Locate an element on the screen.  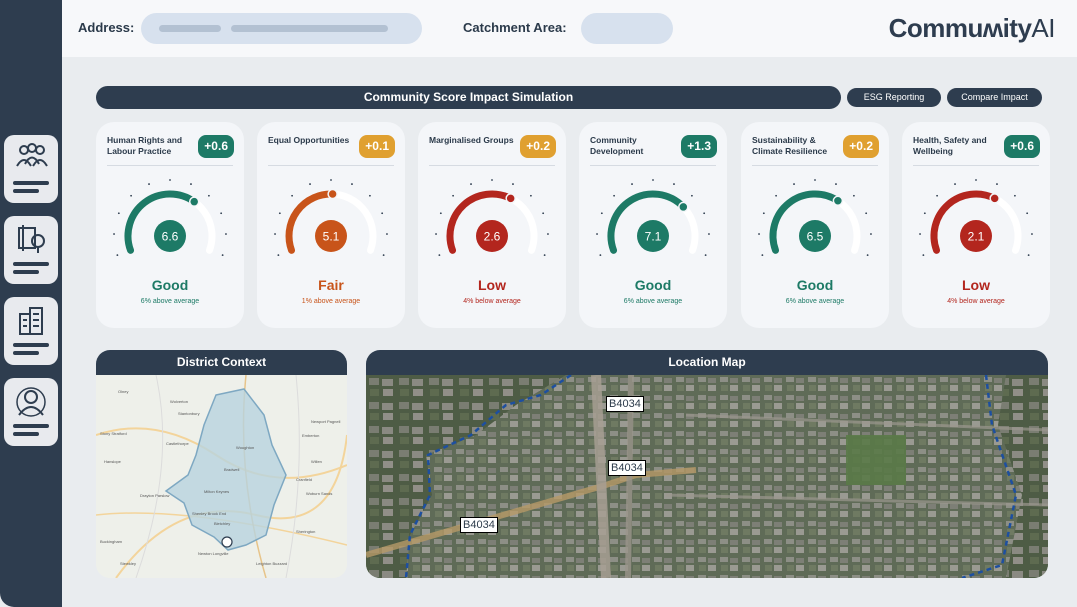
score-rating: Good is located at coordinates (170, 285).